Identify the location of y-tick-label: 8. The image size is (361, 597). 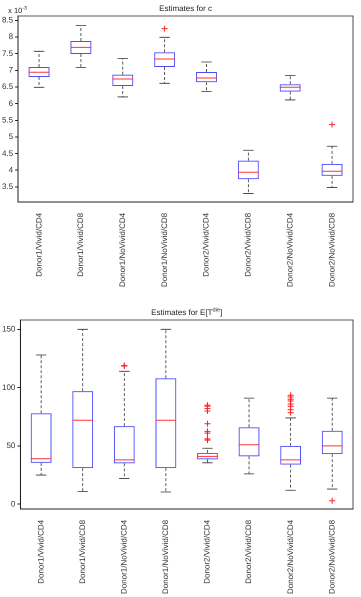
(11, 37).